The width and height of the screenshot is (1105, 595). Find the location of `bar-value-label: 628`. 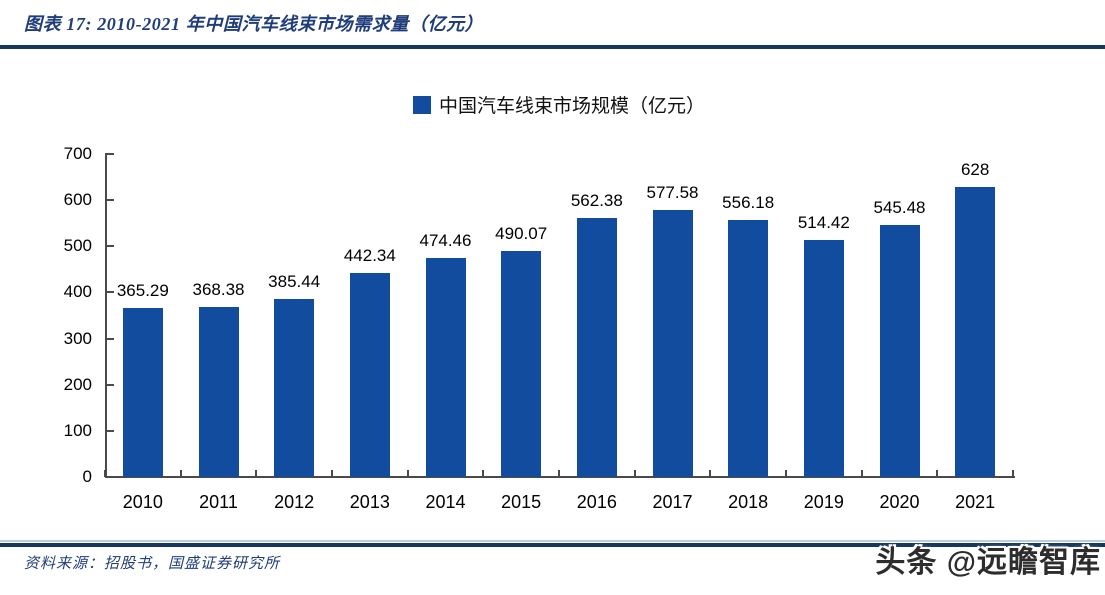

bar-value-label: 628 is located at coordinates (975, 170).